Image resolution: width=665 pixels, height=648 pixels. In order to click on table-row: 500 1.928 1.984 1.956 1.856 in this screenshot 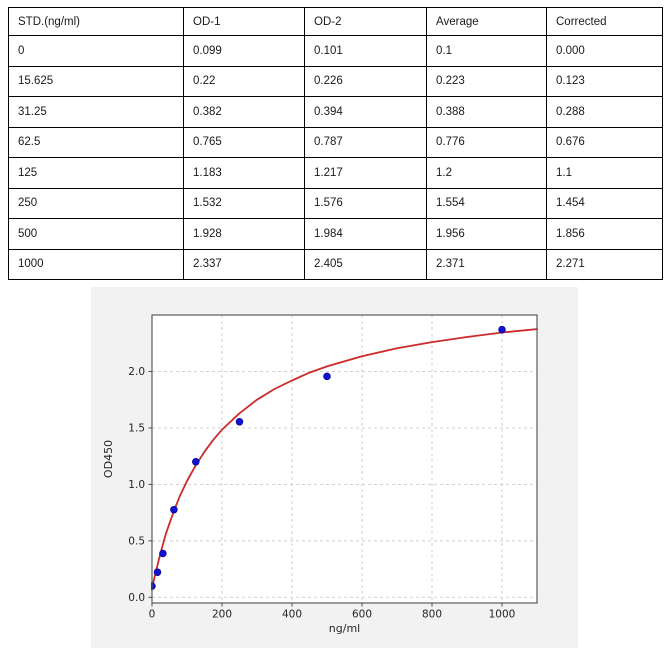, I will do `click(335, 234)`.